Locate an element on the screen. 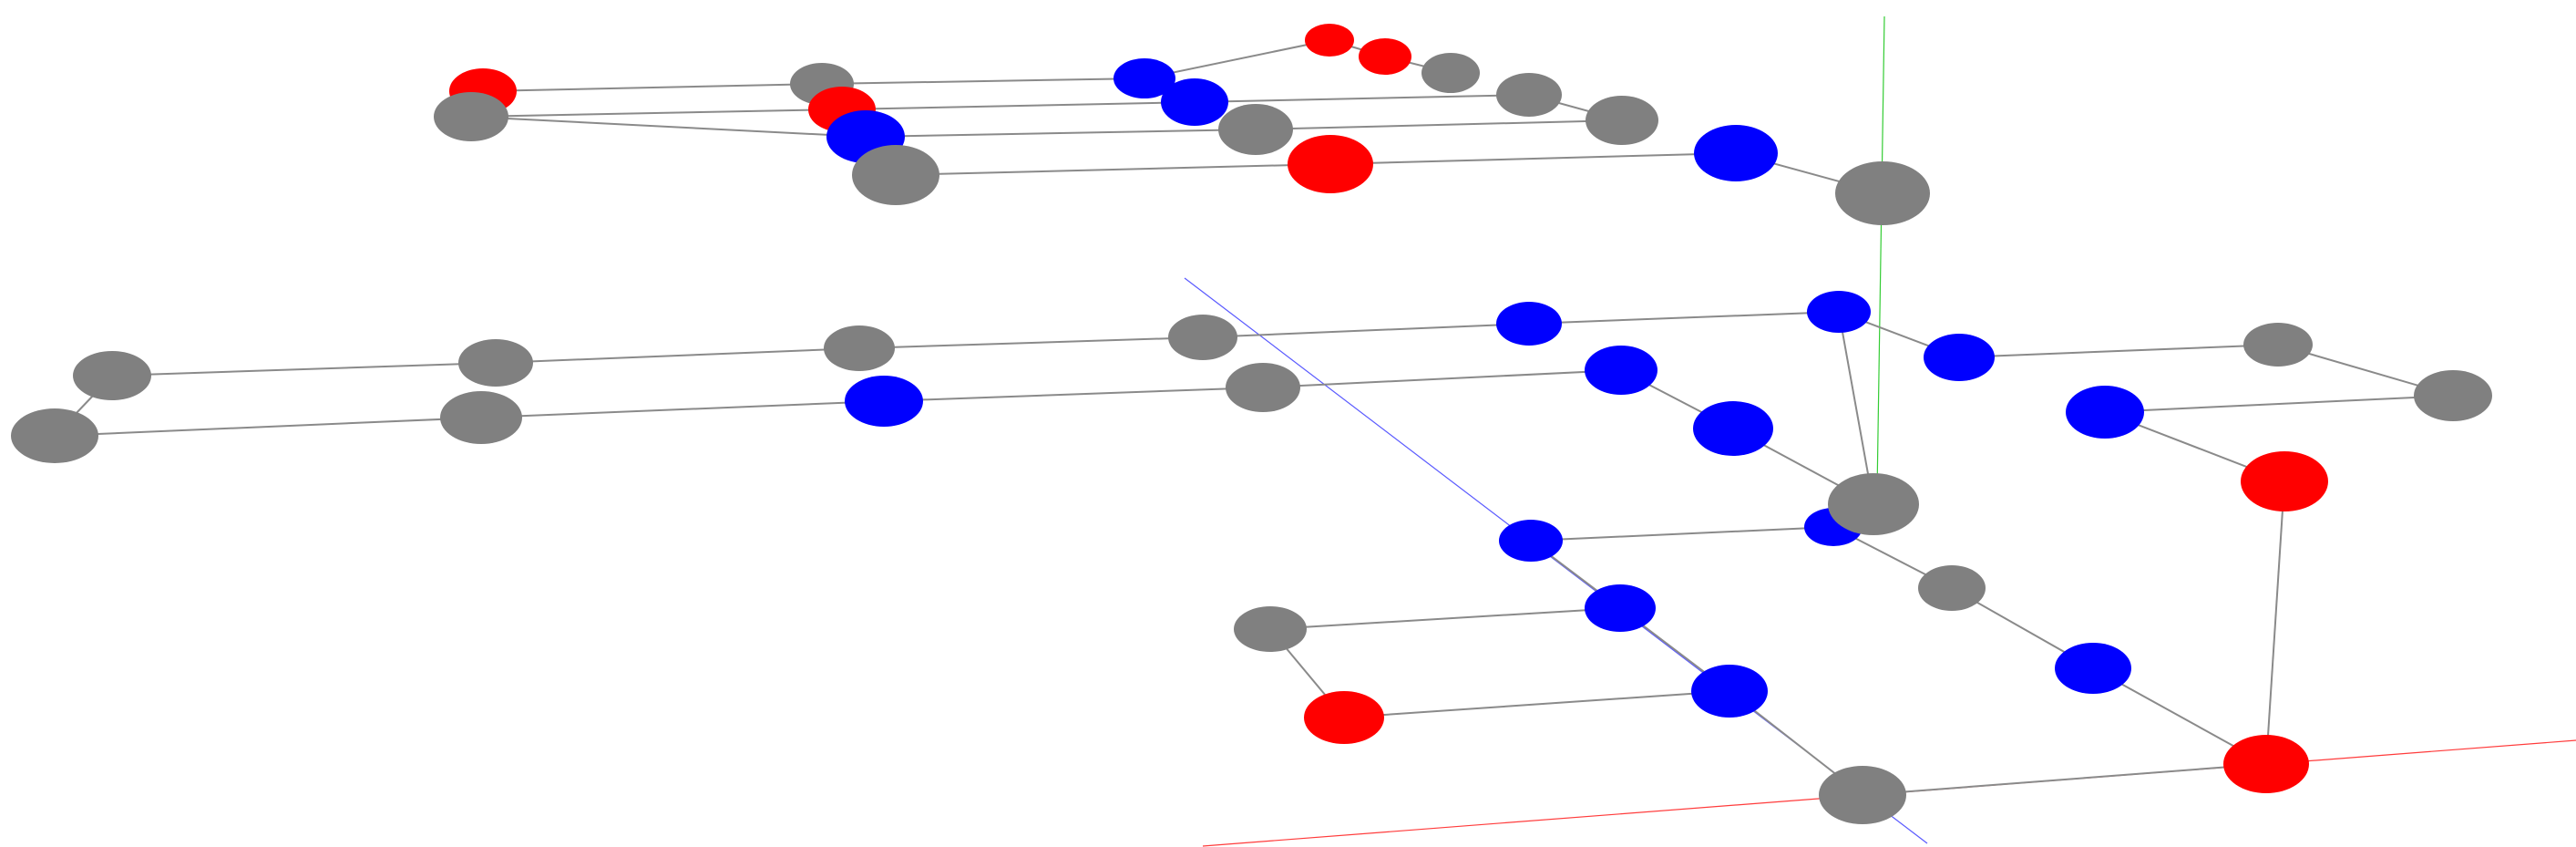 The height and width of the screenshot is (847, 2576). y-axis is located at coordinates (1881, 254).